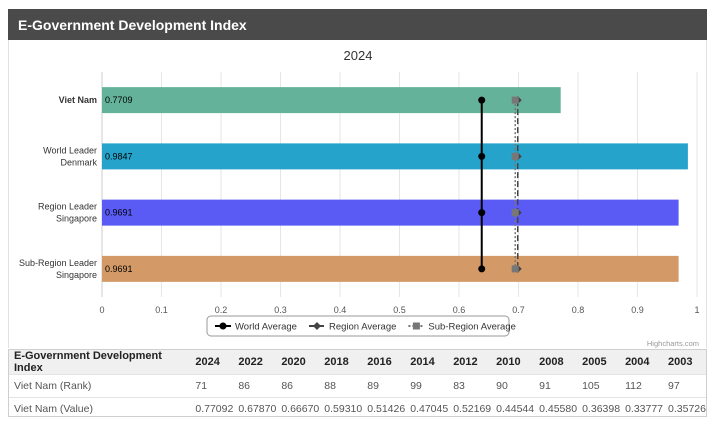  Describe the element at coordinates (513, 386) in the screenshot. I see `table-cell: 90` at that location.